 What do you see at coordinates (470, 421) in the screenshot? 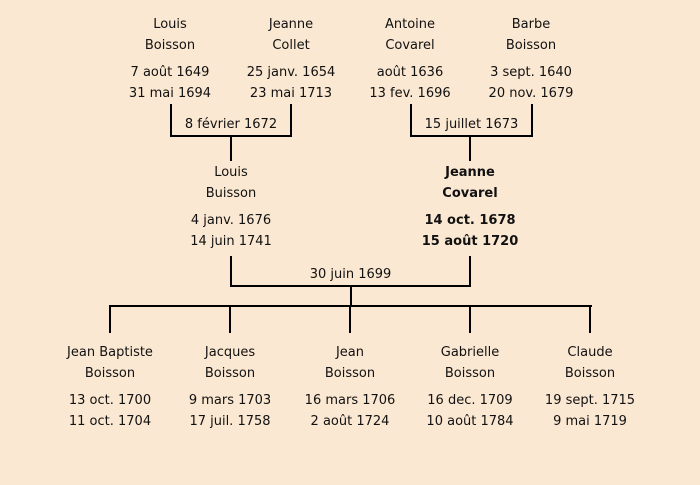
I see `death-date: 10 août 1784` at bounding box center [470, 421].